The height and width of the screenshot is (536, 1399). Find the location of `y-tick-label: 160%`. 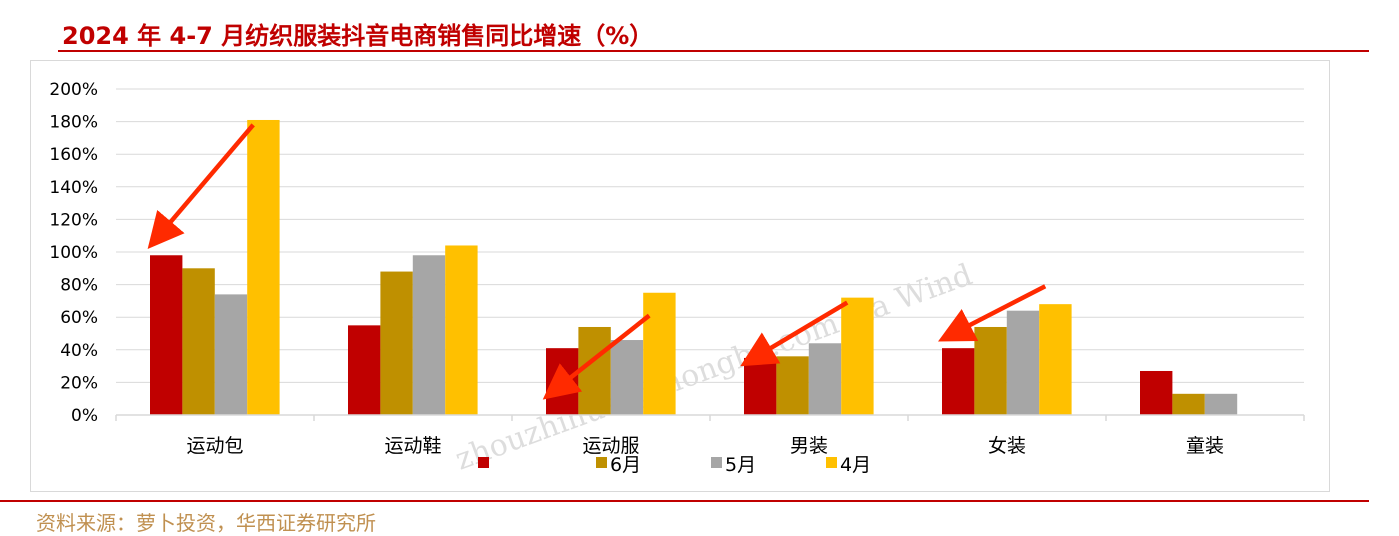

y-tick-label: 160% is located at coordinates (73, 155).